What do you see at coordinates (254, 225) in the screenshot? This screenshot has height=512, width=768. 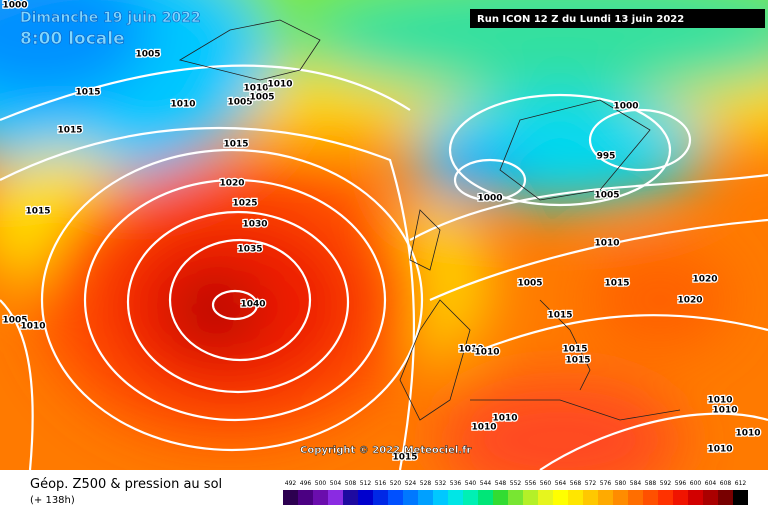 I see `isobar-label: 1030` at bounding box center [254, 225].